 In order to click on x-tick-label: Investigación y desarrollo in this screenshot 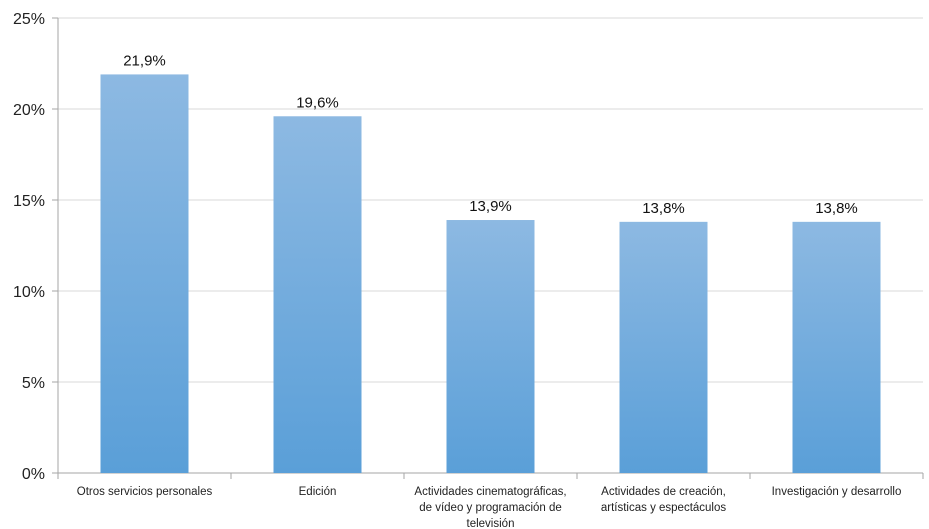, I will do `click(837, 492)`.